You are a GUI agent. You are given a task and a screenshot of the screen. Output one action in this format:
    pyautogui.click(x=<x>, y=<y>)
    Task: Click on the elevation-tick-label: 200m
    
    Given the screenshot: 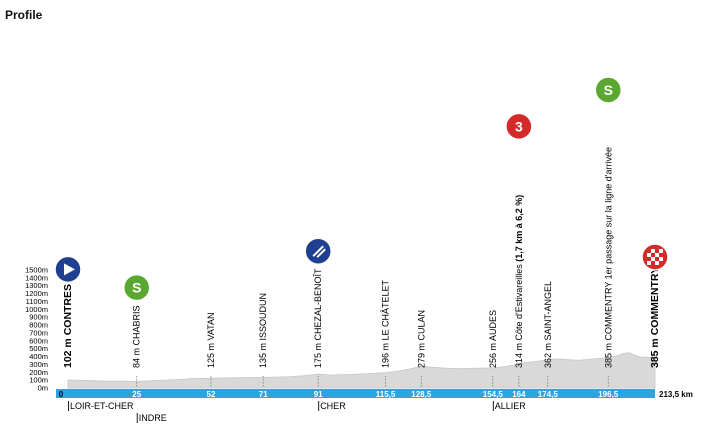 What is the action you would take?
    pyautogui.click(x=38, y=372)
    